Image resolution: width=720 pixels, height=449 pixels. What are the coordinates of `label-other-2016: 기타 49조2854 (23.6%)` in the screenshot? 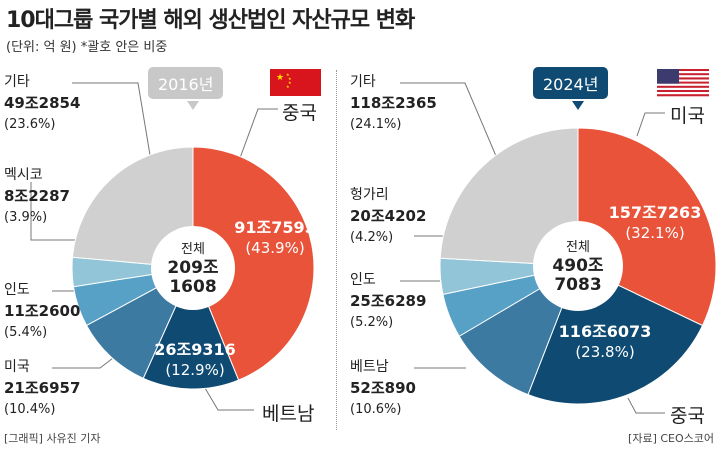 It's located at (42, 103).